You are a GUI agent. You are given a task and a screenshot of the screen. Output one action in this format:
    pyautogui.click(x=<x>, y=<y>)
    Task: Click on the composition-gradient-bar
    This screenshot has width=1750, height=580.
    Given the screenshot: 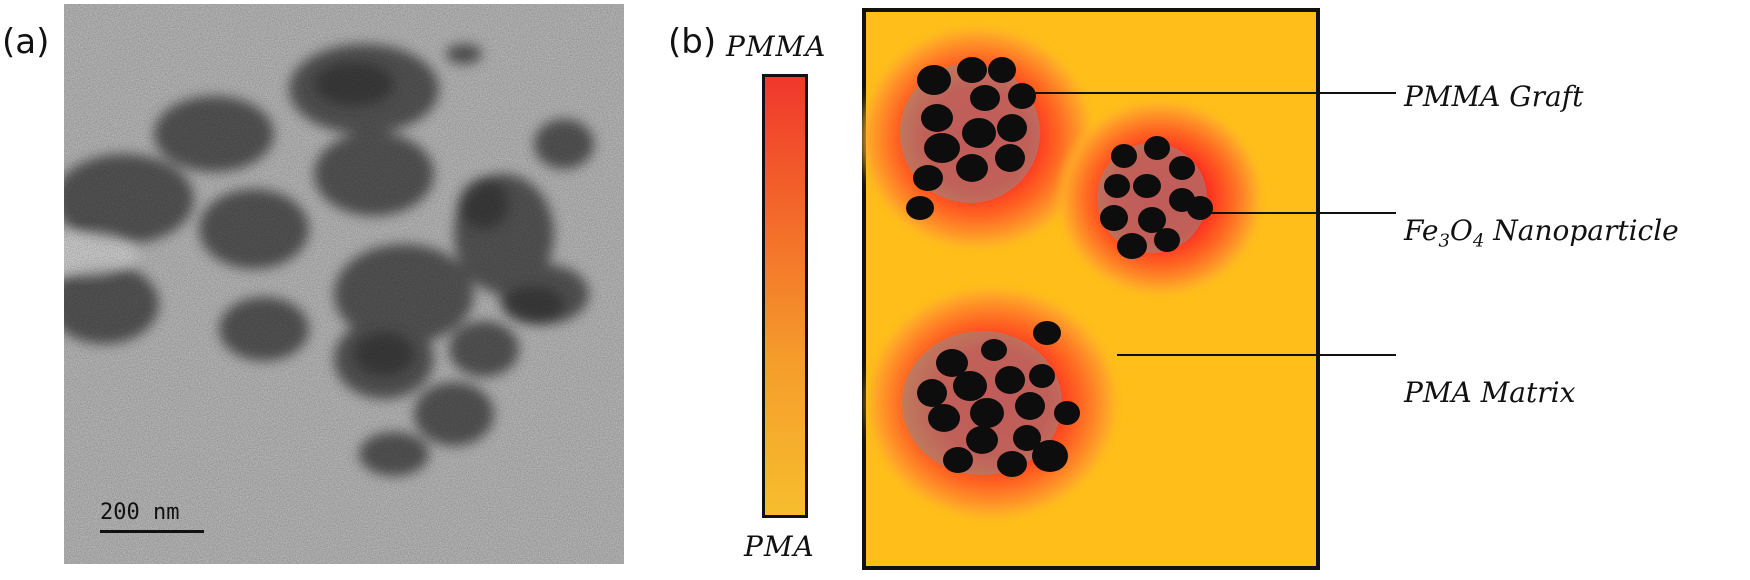 What is the action you would take?
    pyautogui.click(x=785, y=296)
    